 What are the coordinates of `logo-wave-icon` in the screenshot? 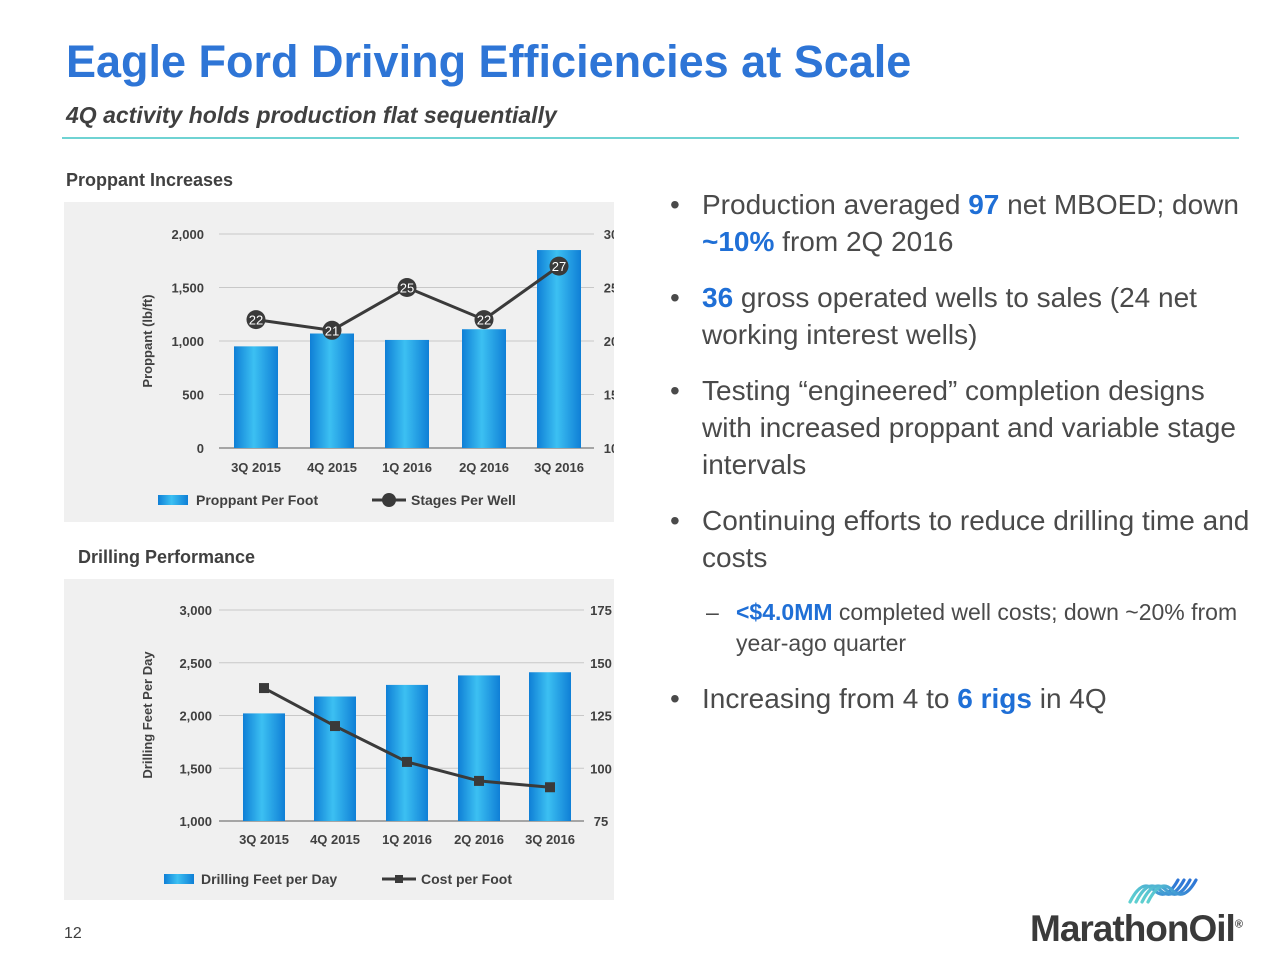 It's located at (1163, 891).